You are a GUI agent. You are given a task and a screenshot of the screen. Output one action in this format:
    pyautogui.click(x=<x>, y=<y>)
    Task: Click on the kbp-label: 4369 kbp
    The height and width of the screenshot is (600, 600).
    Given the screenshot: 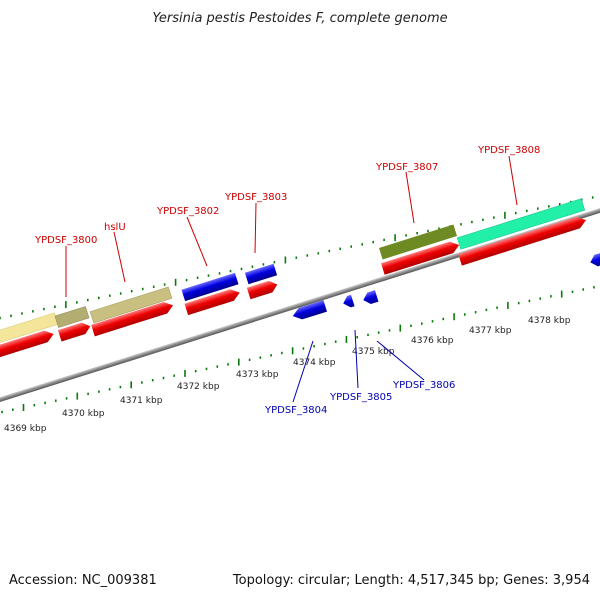 What is the action you would take?
    pyautogui.click(x=25, y=429)
    